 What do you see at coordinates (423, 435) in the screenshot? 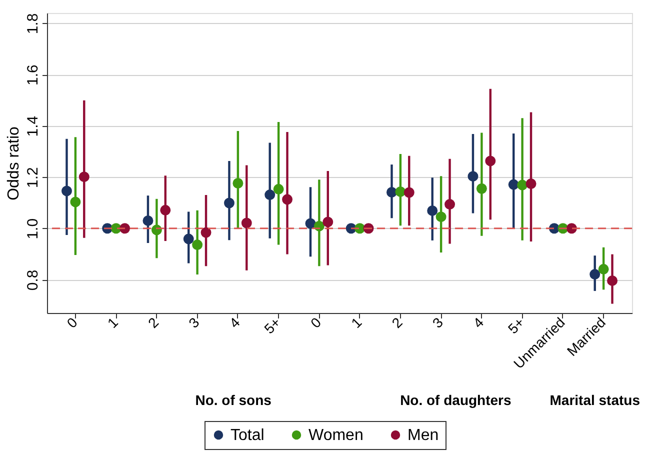
I see `legend-label: Men` at bounding box center [423, 435].